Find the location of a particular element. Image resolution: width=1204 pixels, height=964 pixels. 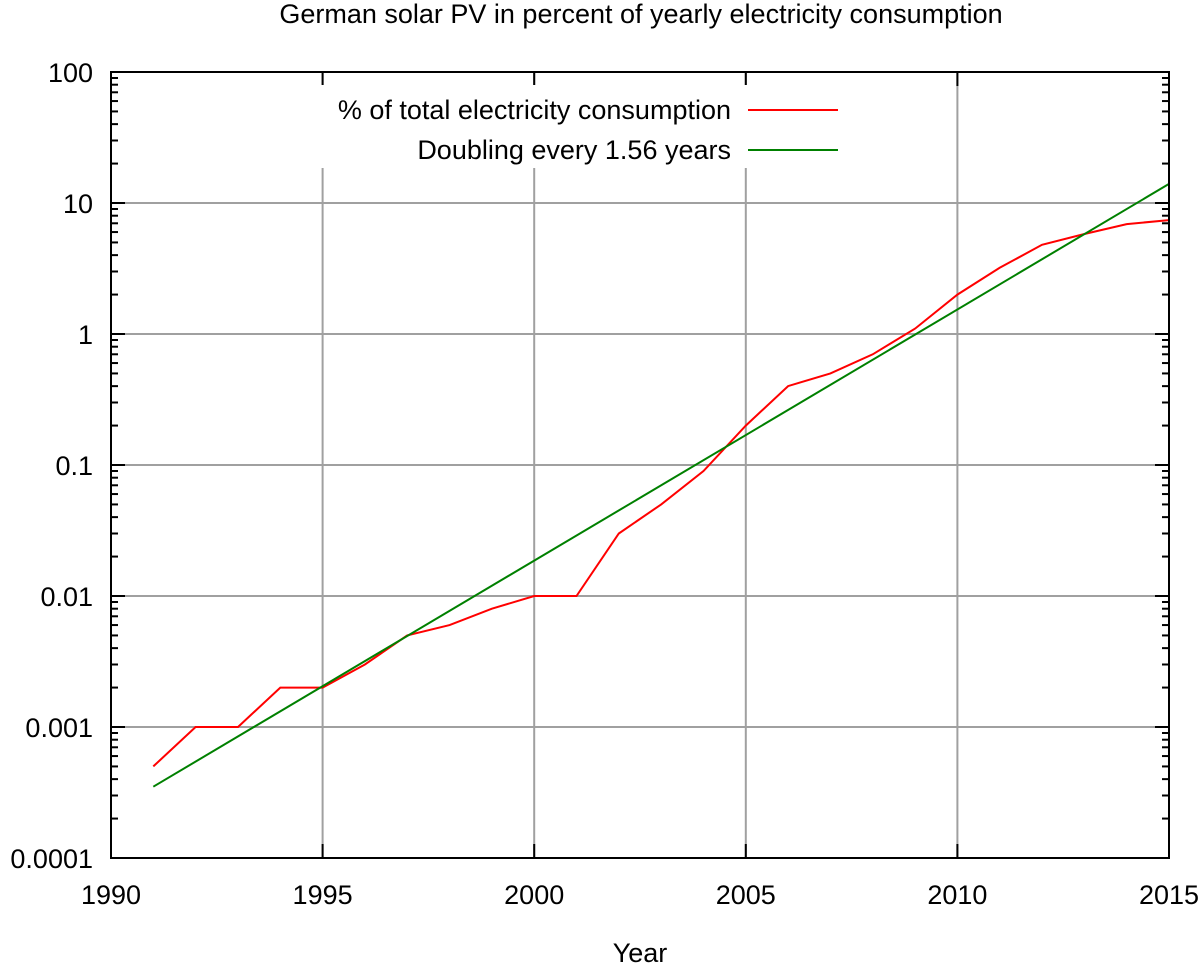

legend-background is located at coordinates (557, 126).